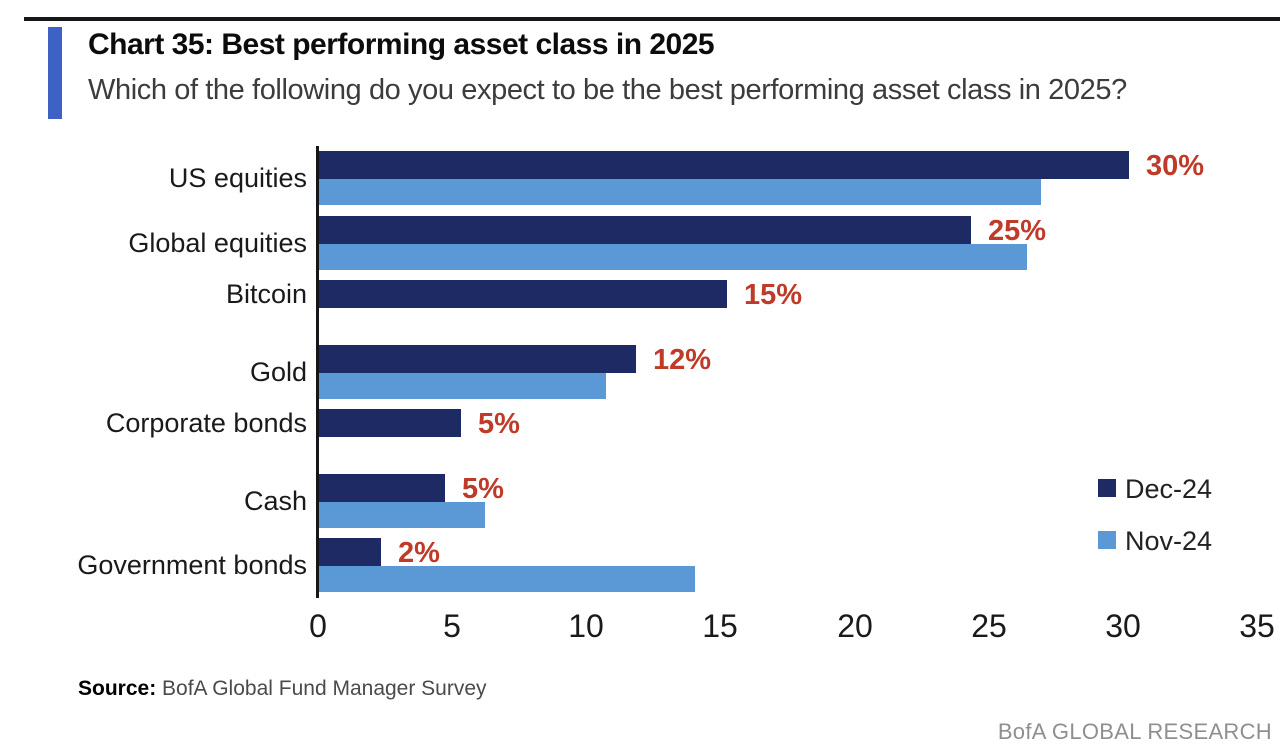 This screenshot has width=1280, height=754. I want to click on x-axis-tick-label: 20, so click(855, 626).